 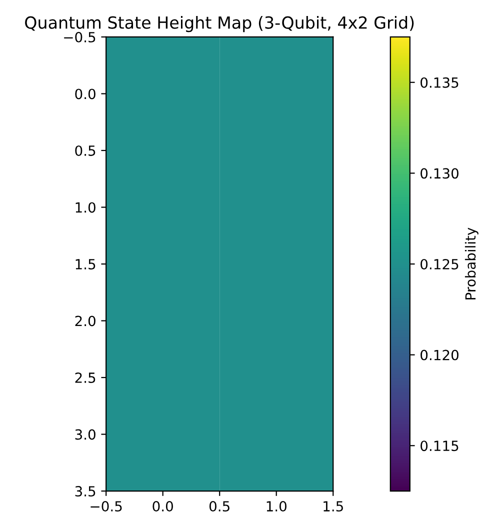 I want to click on x-tick-label: 1.5, so click(x=333, y=506).